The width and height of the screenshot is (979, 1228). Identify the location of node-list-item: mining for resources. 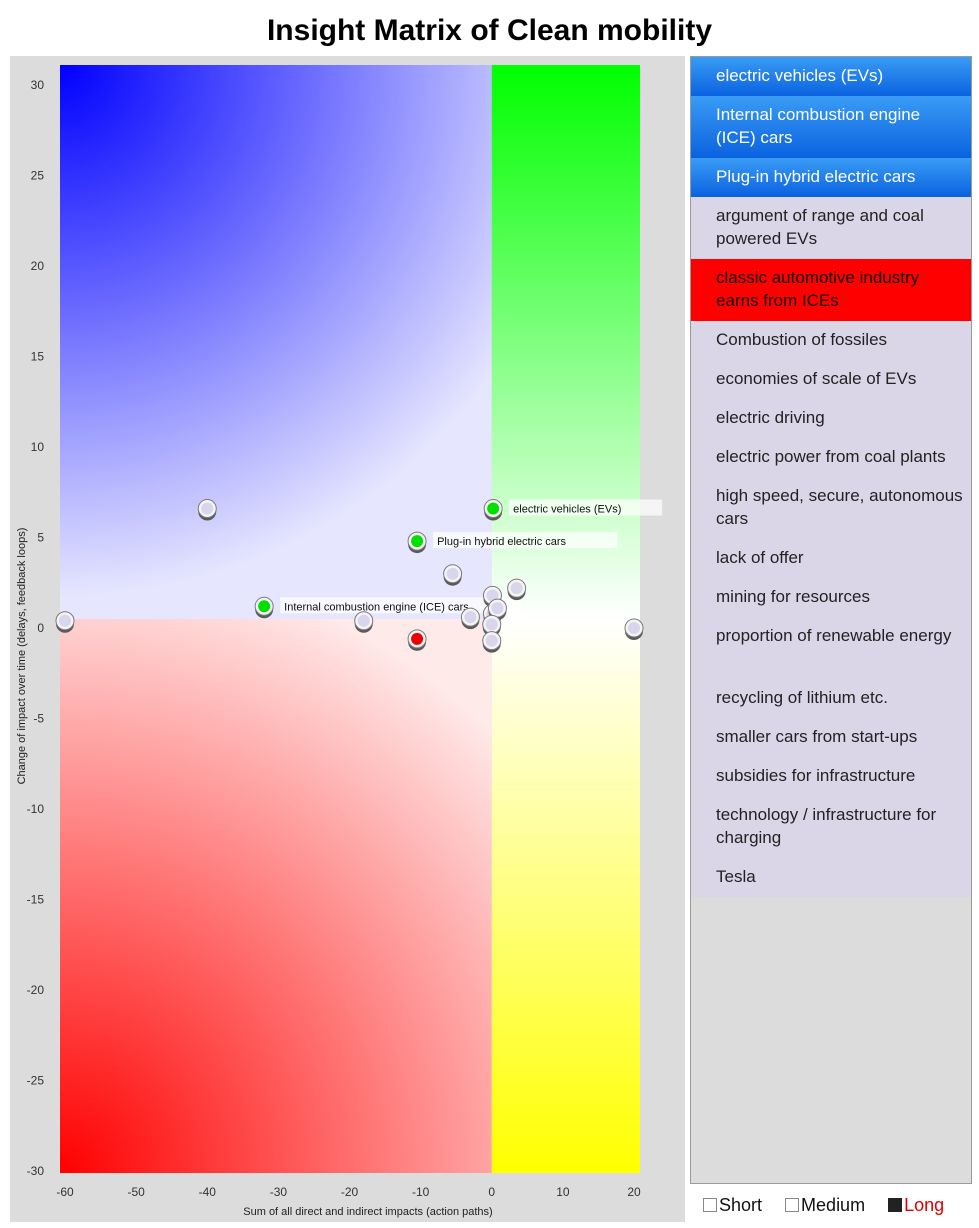
(831, 597).